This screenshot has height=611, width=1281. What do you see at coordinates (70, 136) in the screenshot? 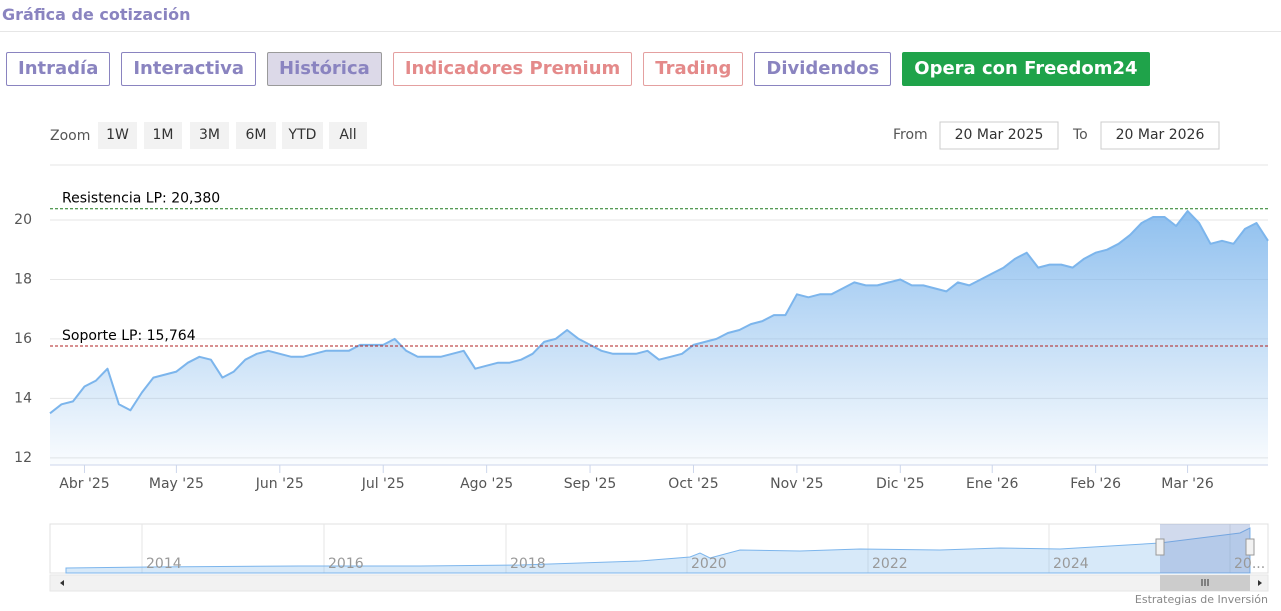
I see `zoom-label: Zoom` at bounding box center [70, 136].